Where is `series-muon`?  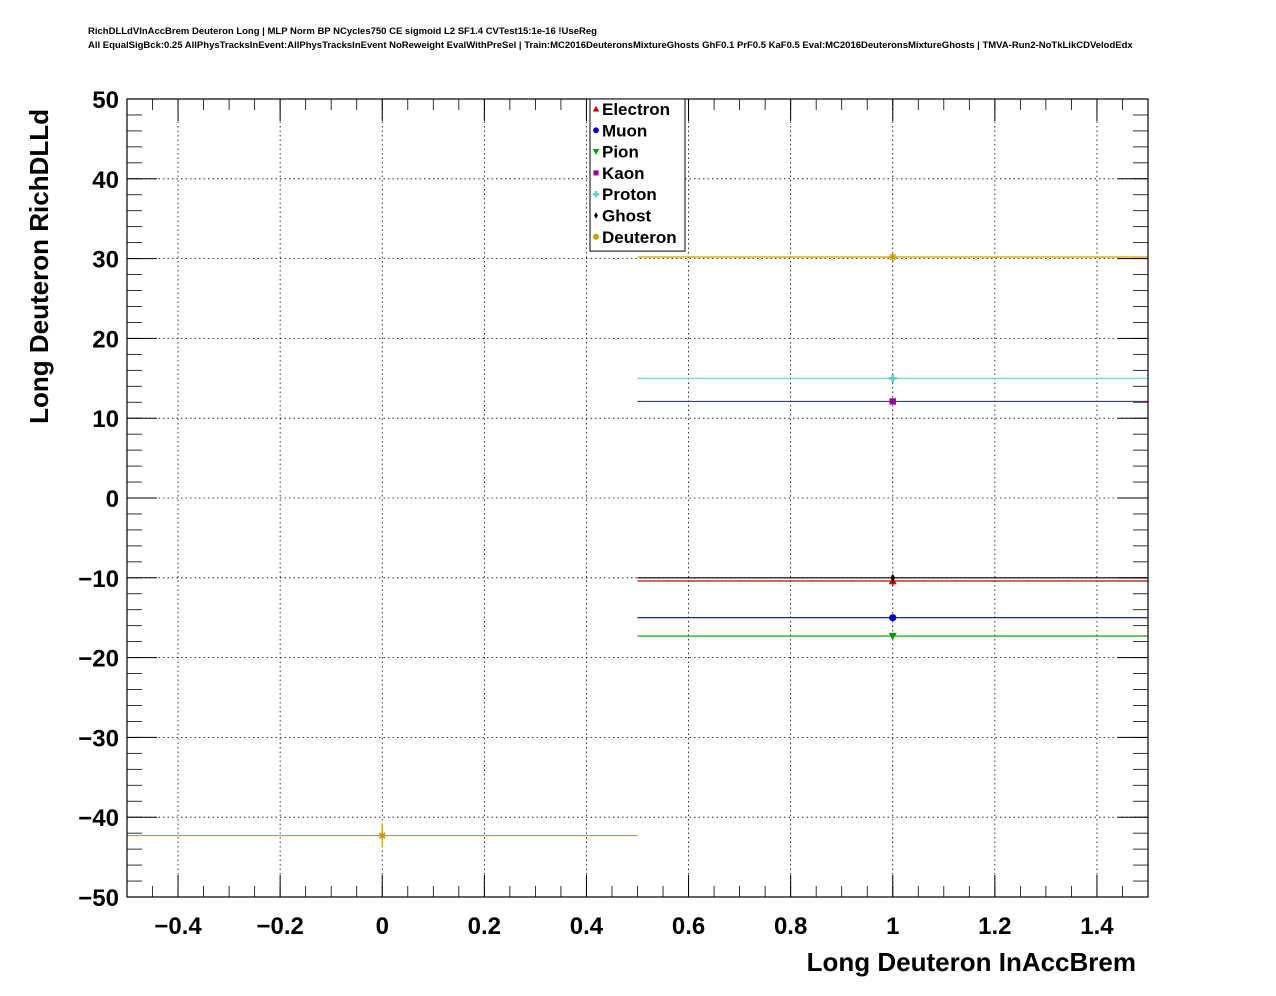
series-muon is located at coordinates (892, 618).